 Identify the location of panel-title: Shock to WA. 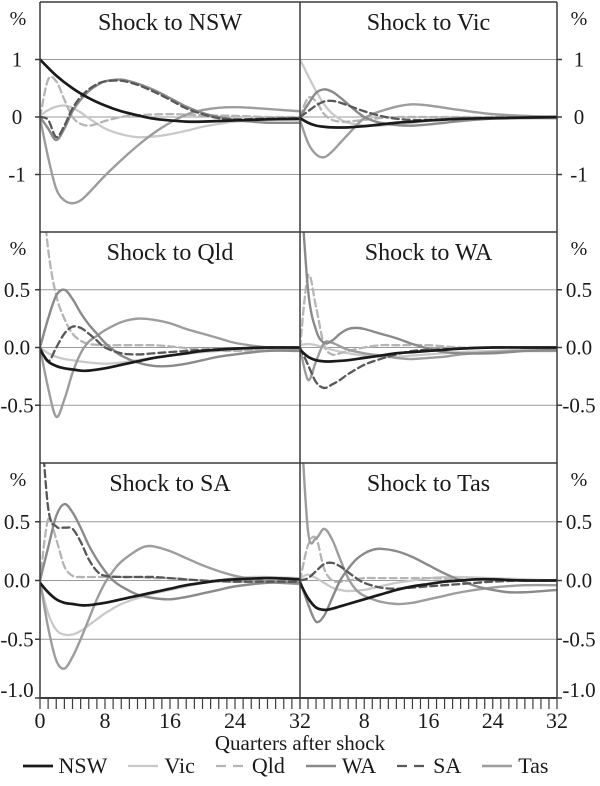
(429, 253).